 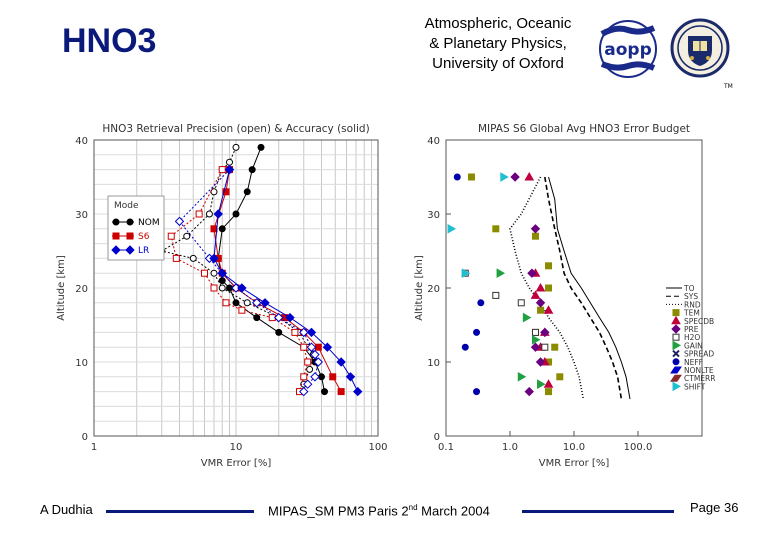 I want to click on footer-event: MIPAS_SM PM3 Paris 2nd March 2004, so click(x=379, y=510).